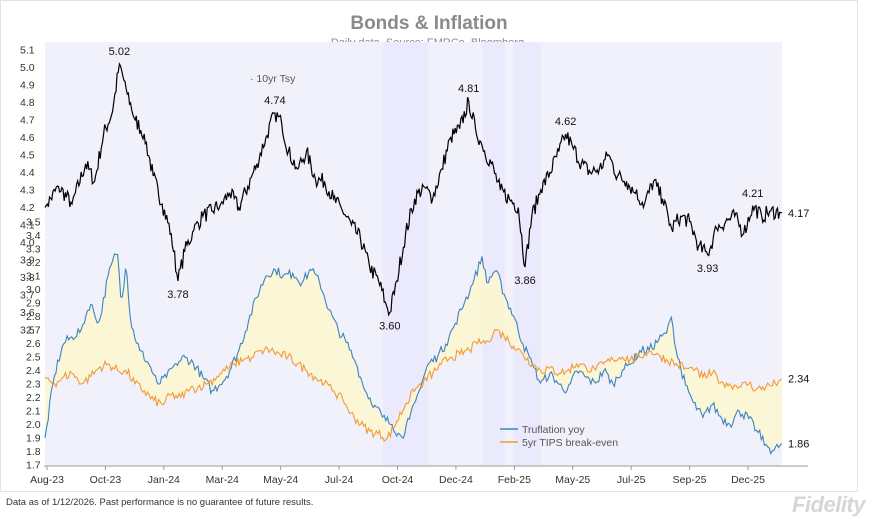 The height and width of the screenshot is (523, 873). I want to click on x-axis-tick-label: Mar-24, so click(222, 480).